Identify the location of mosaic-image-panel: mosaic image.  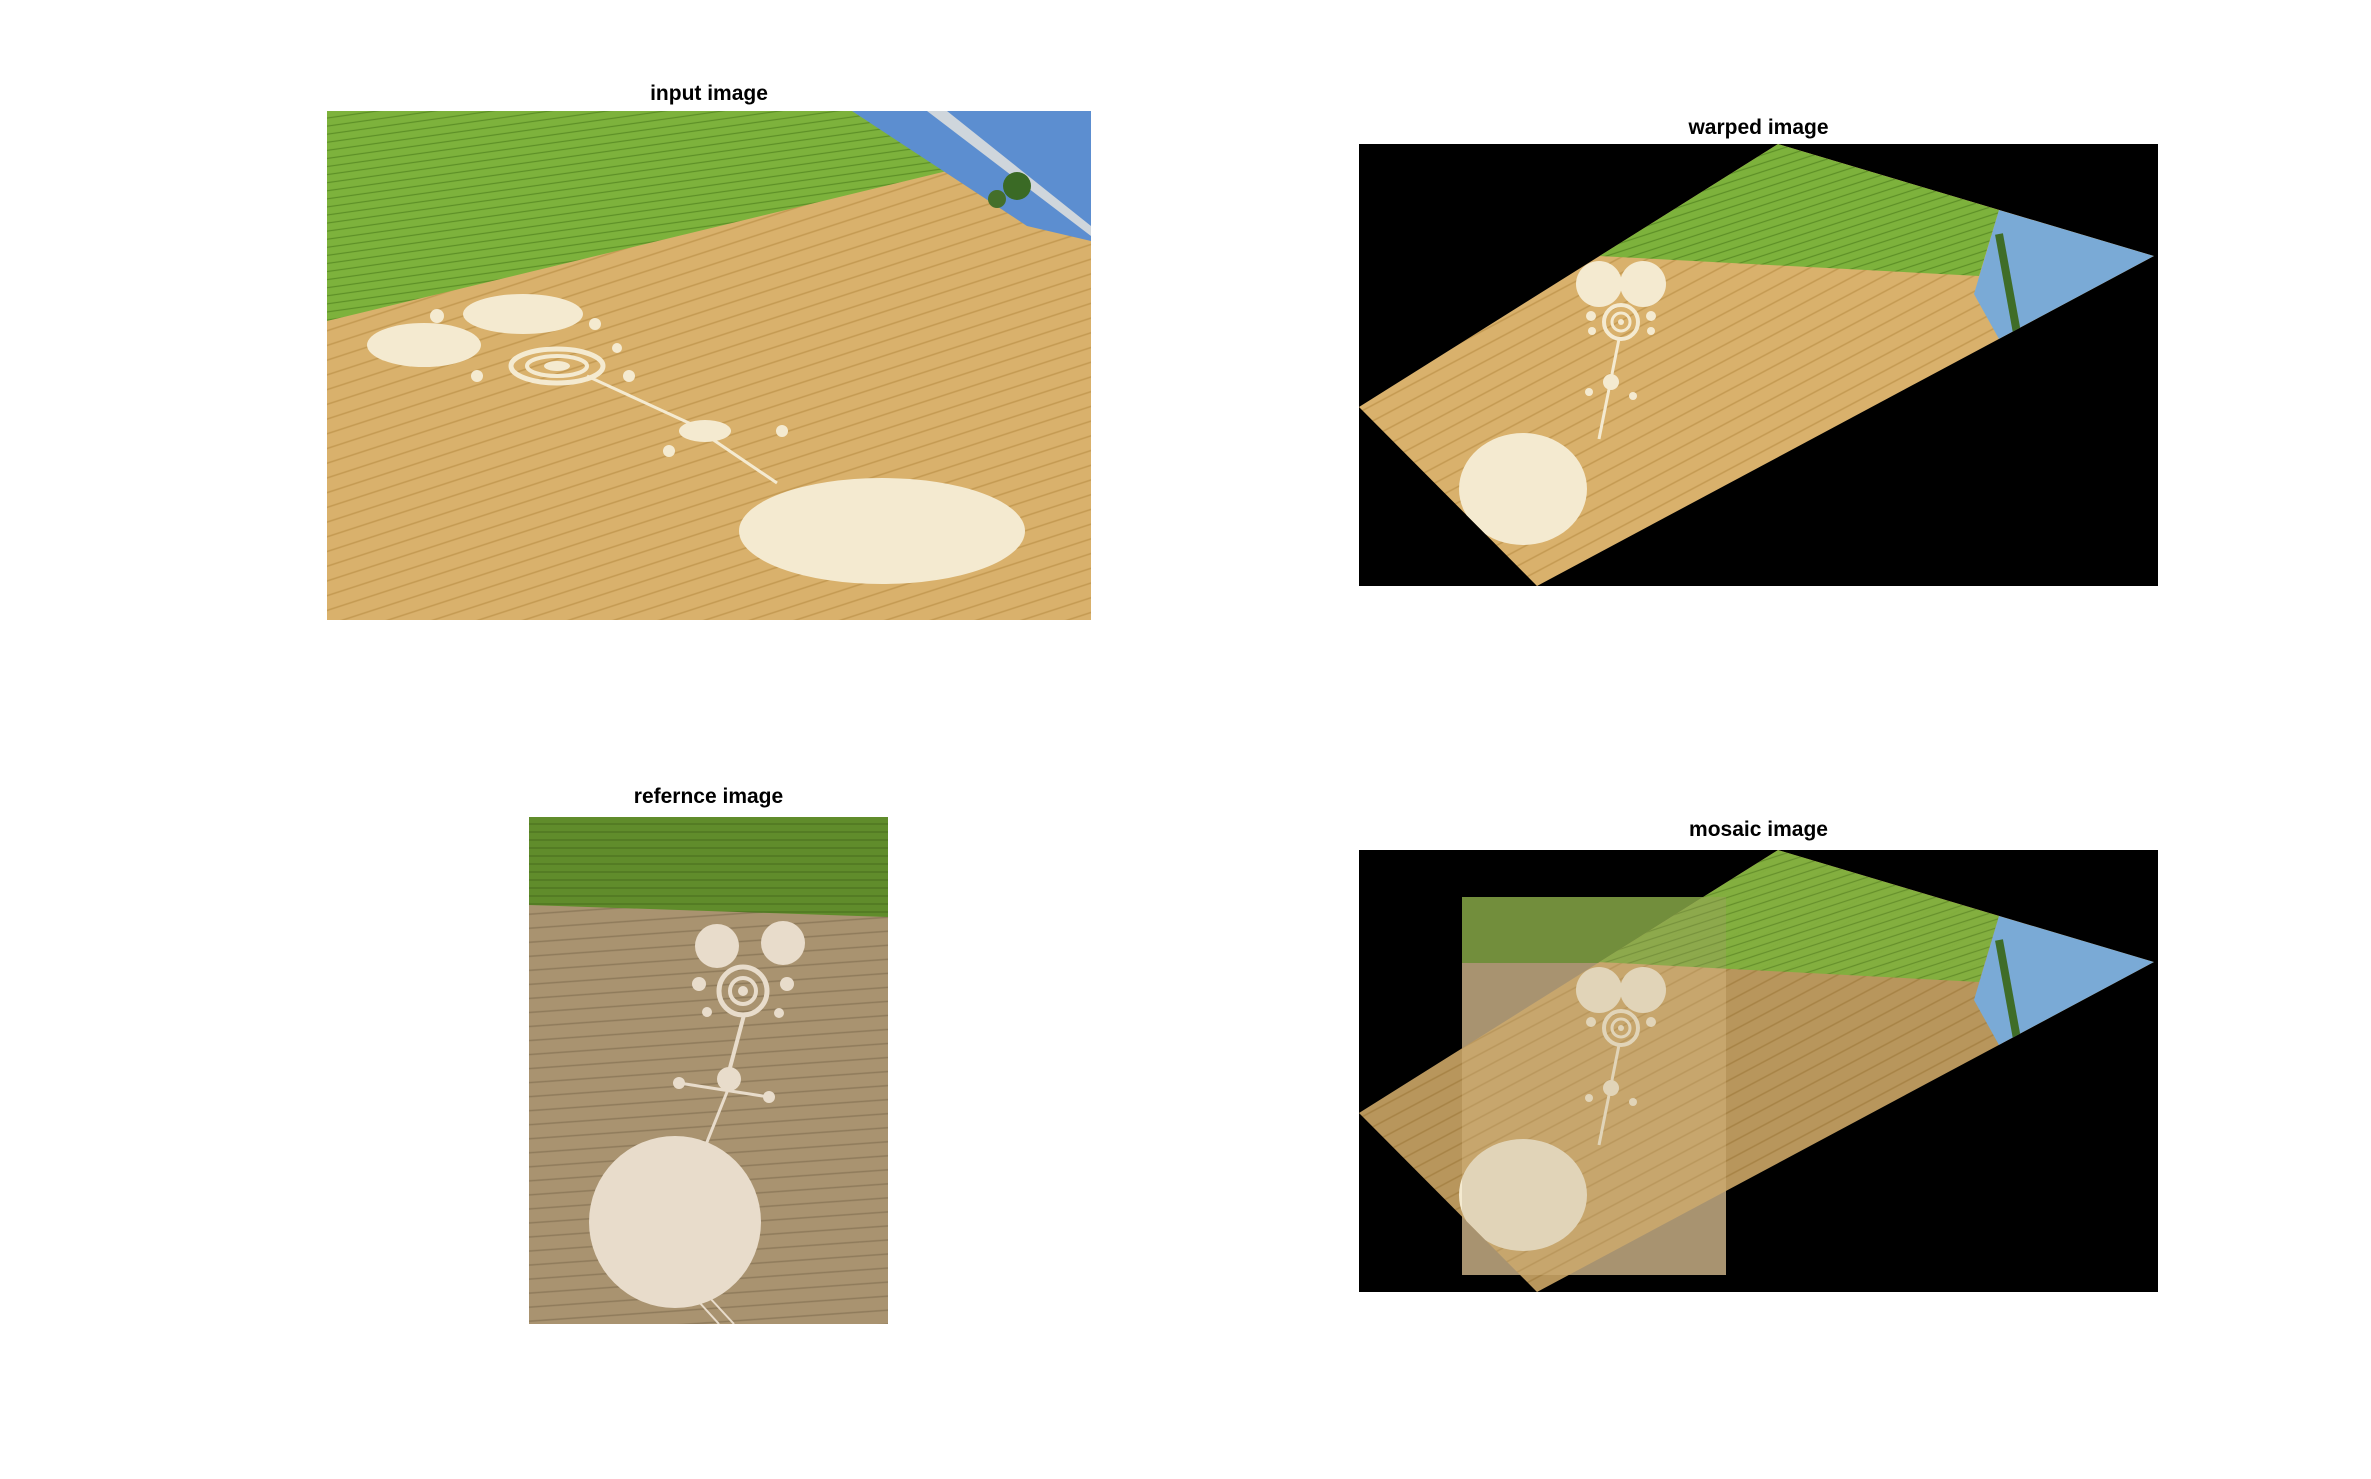
(1758, 1055).